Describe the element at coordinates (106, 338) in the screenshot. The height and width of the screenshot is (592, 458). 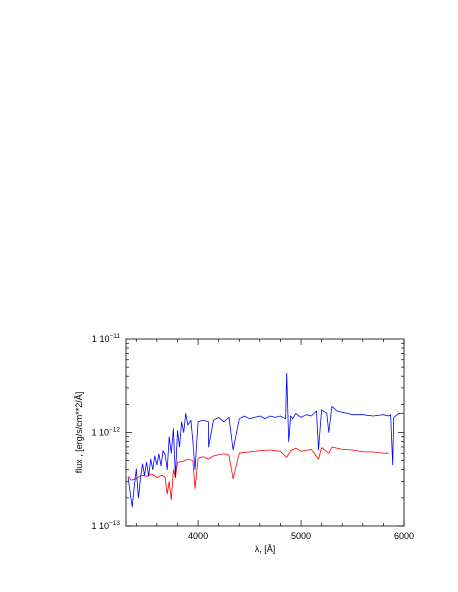
I see `y-tick-label: 1 10−11` at that location.